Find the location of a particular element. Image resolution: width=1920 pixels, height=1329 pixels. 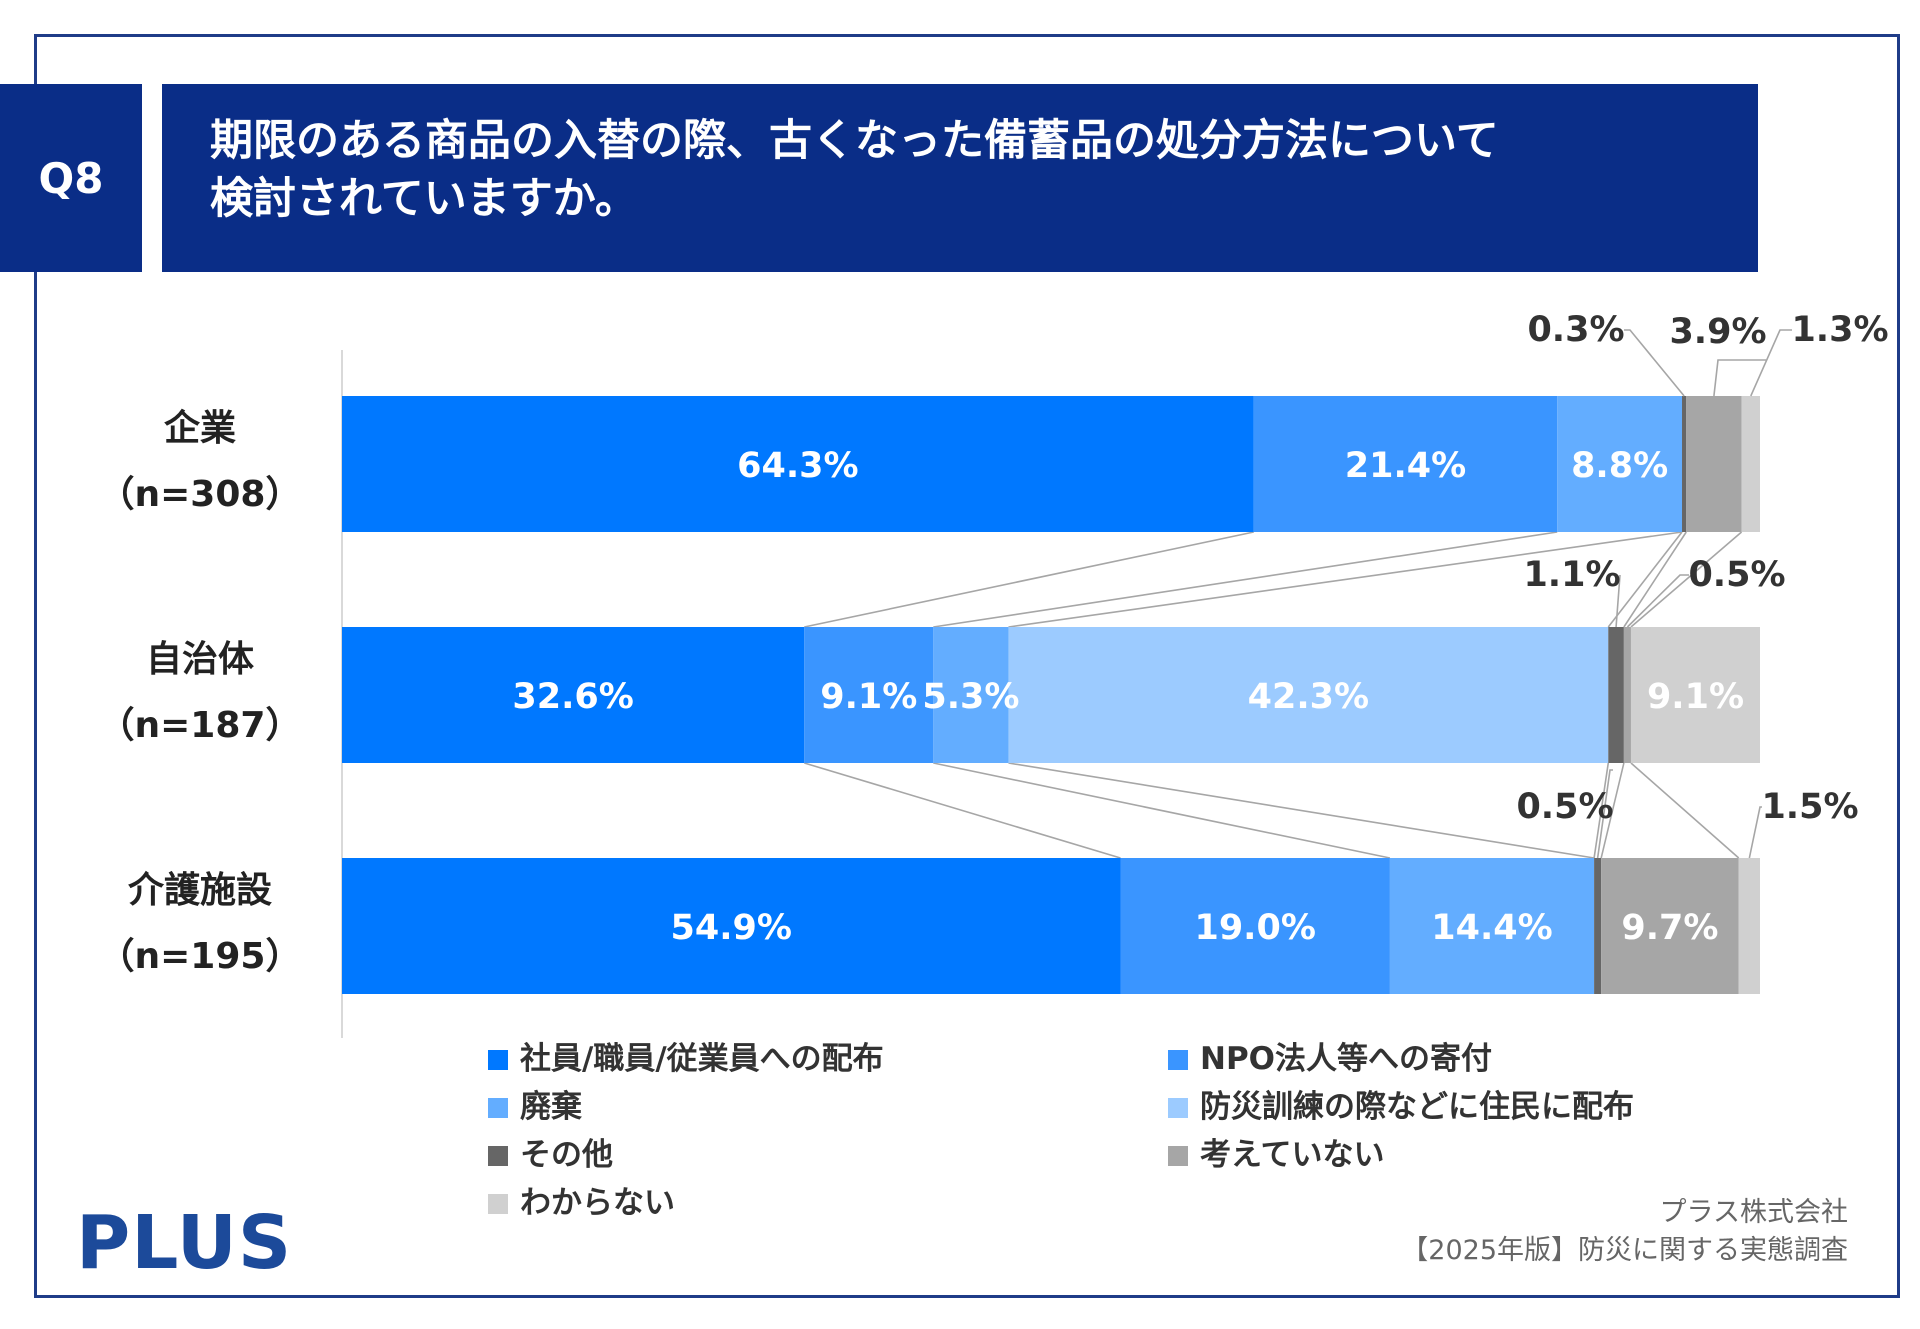

data-label: 5.3% is located at coordinates (970, 697).